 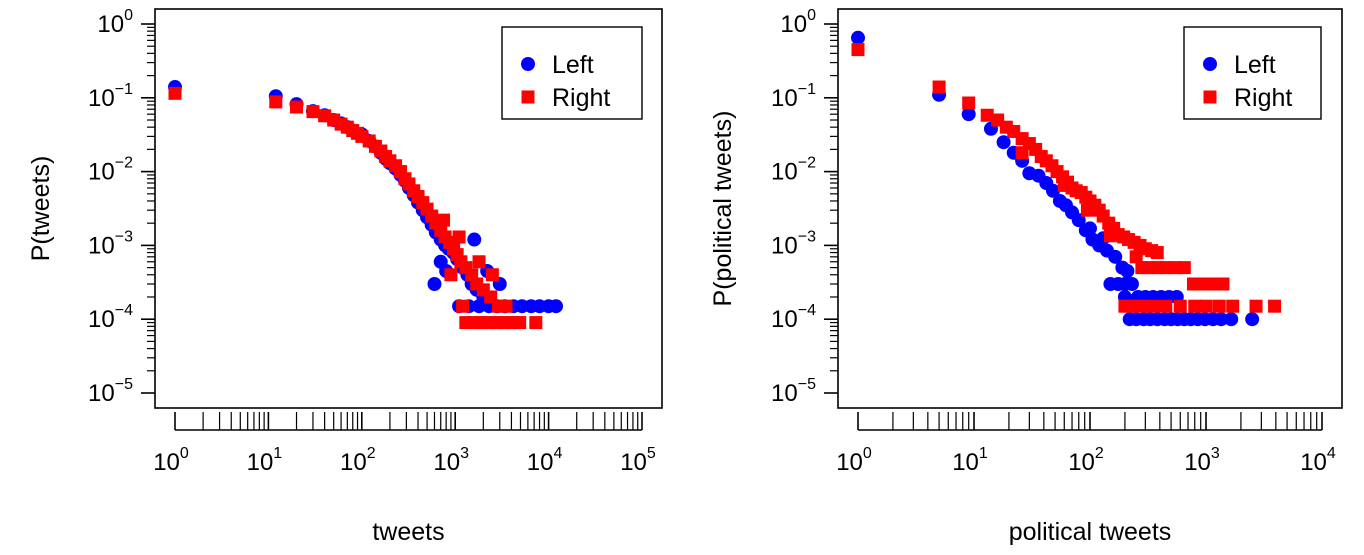 I want to click on y-axis-title: P(tweets), so click(x=41, y=209).